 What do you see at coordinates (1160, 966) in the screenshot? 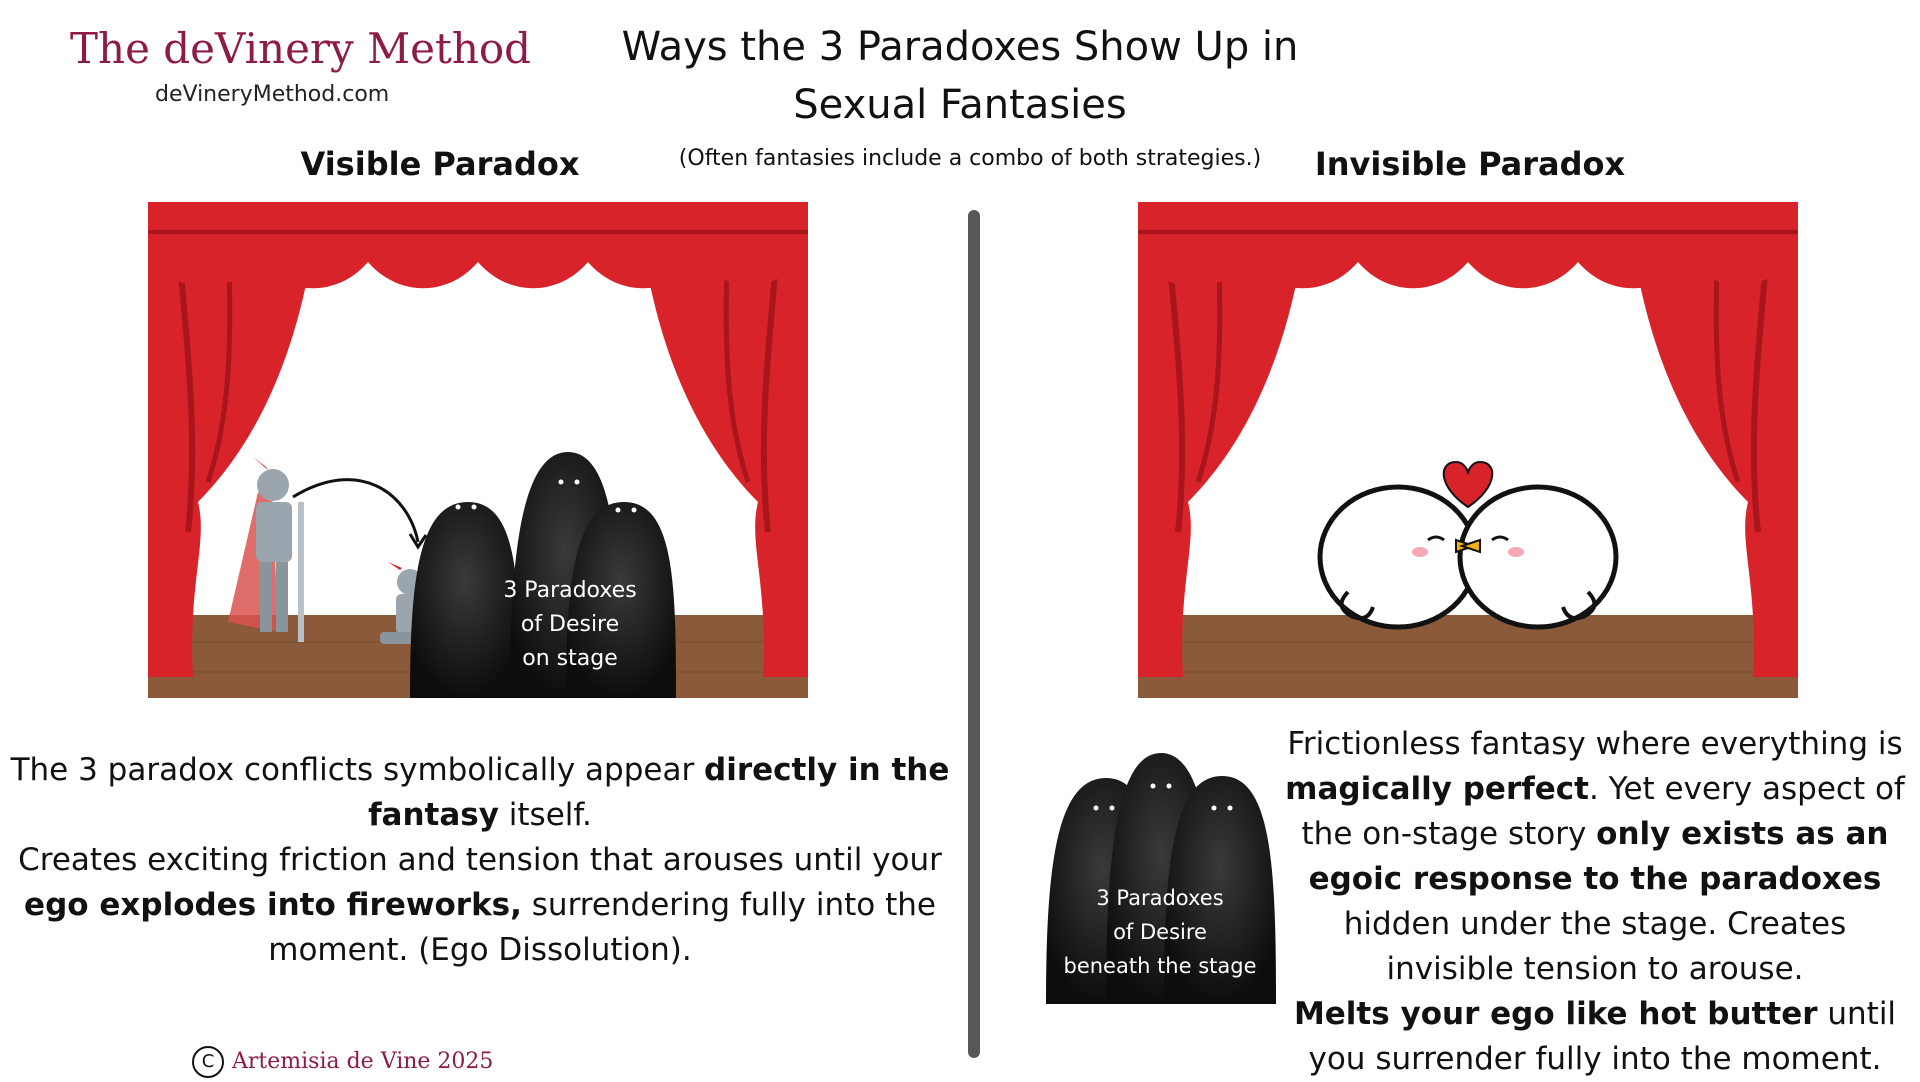
I see `below-figures-label-line3: beneath the stage` at bounding box center [1160, 966].